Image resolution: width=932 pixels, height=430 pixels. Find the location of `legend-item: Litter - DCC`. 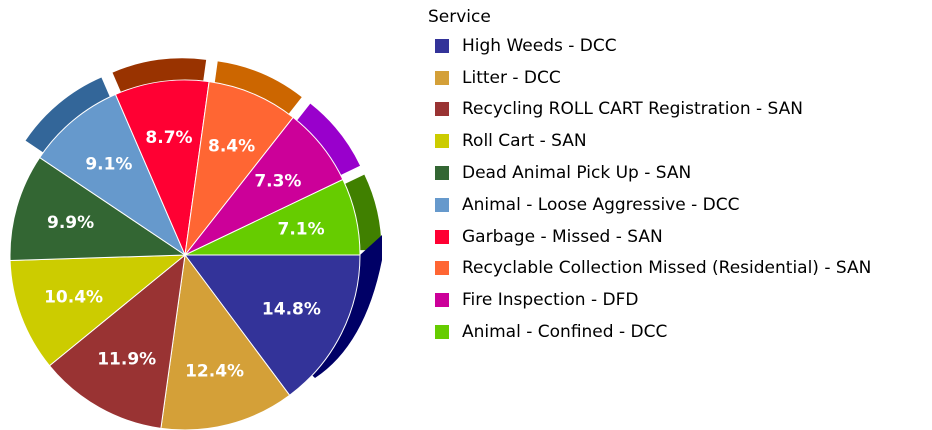

legend-item: Litter - DCC is located at coordinates (649, 78).